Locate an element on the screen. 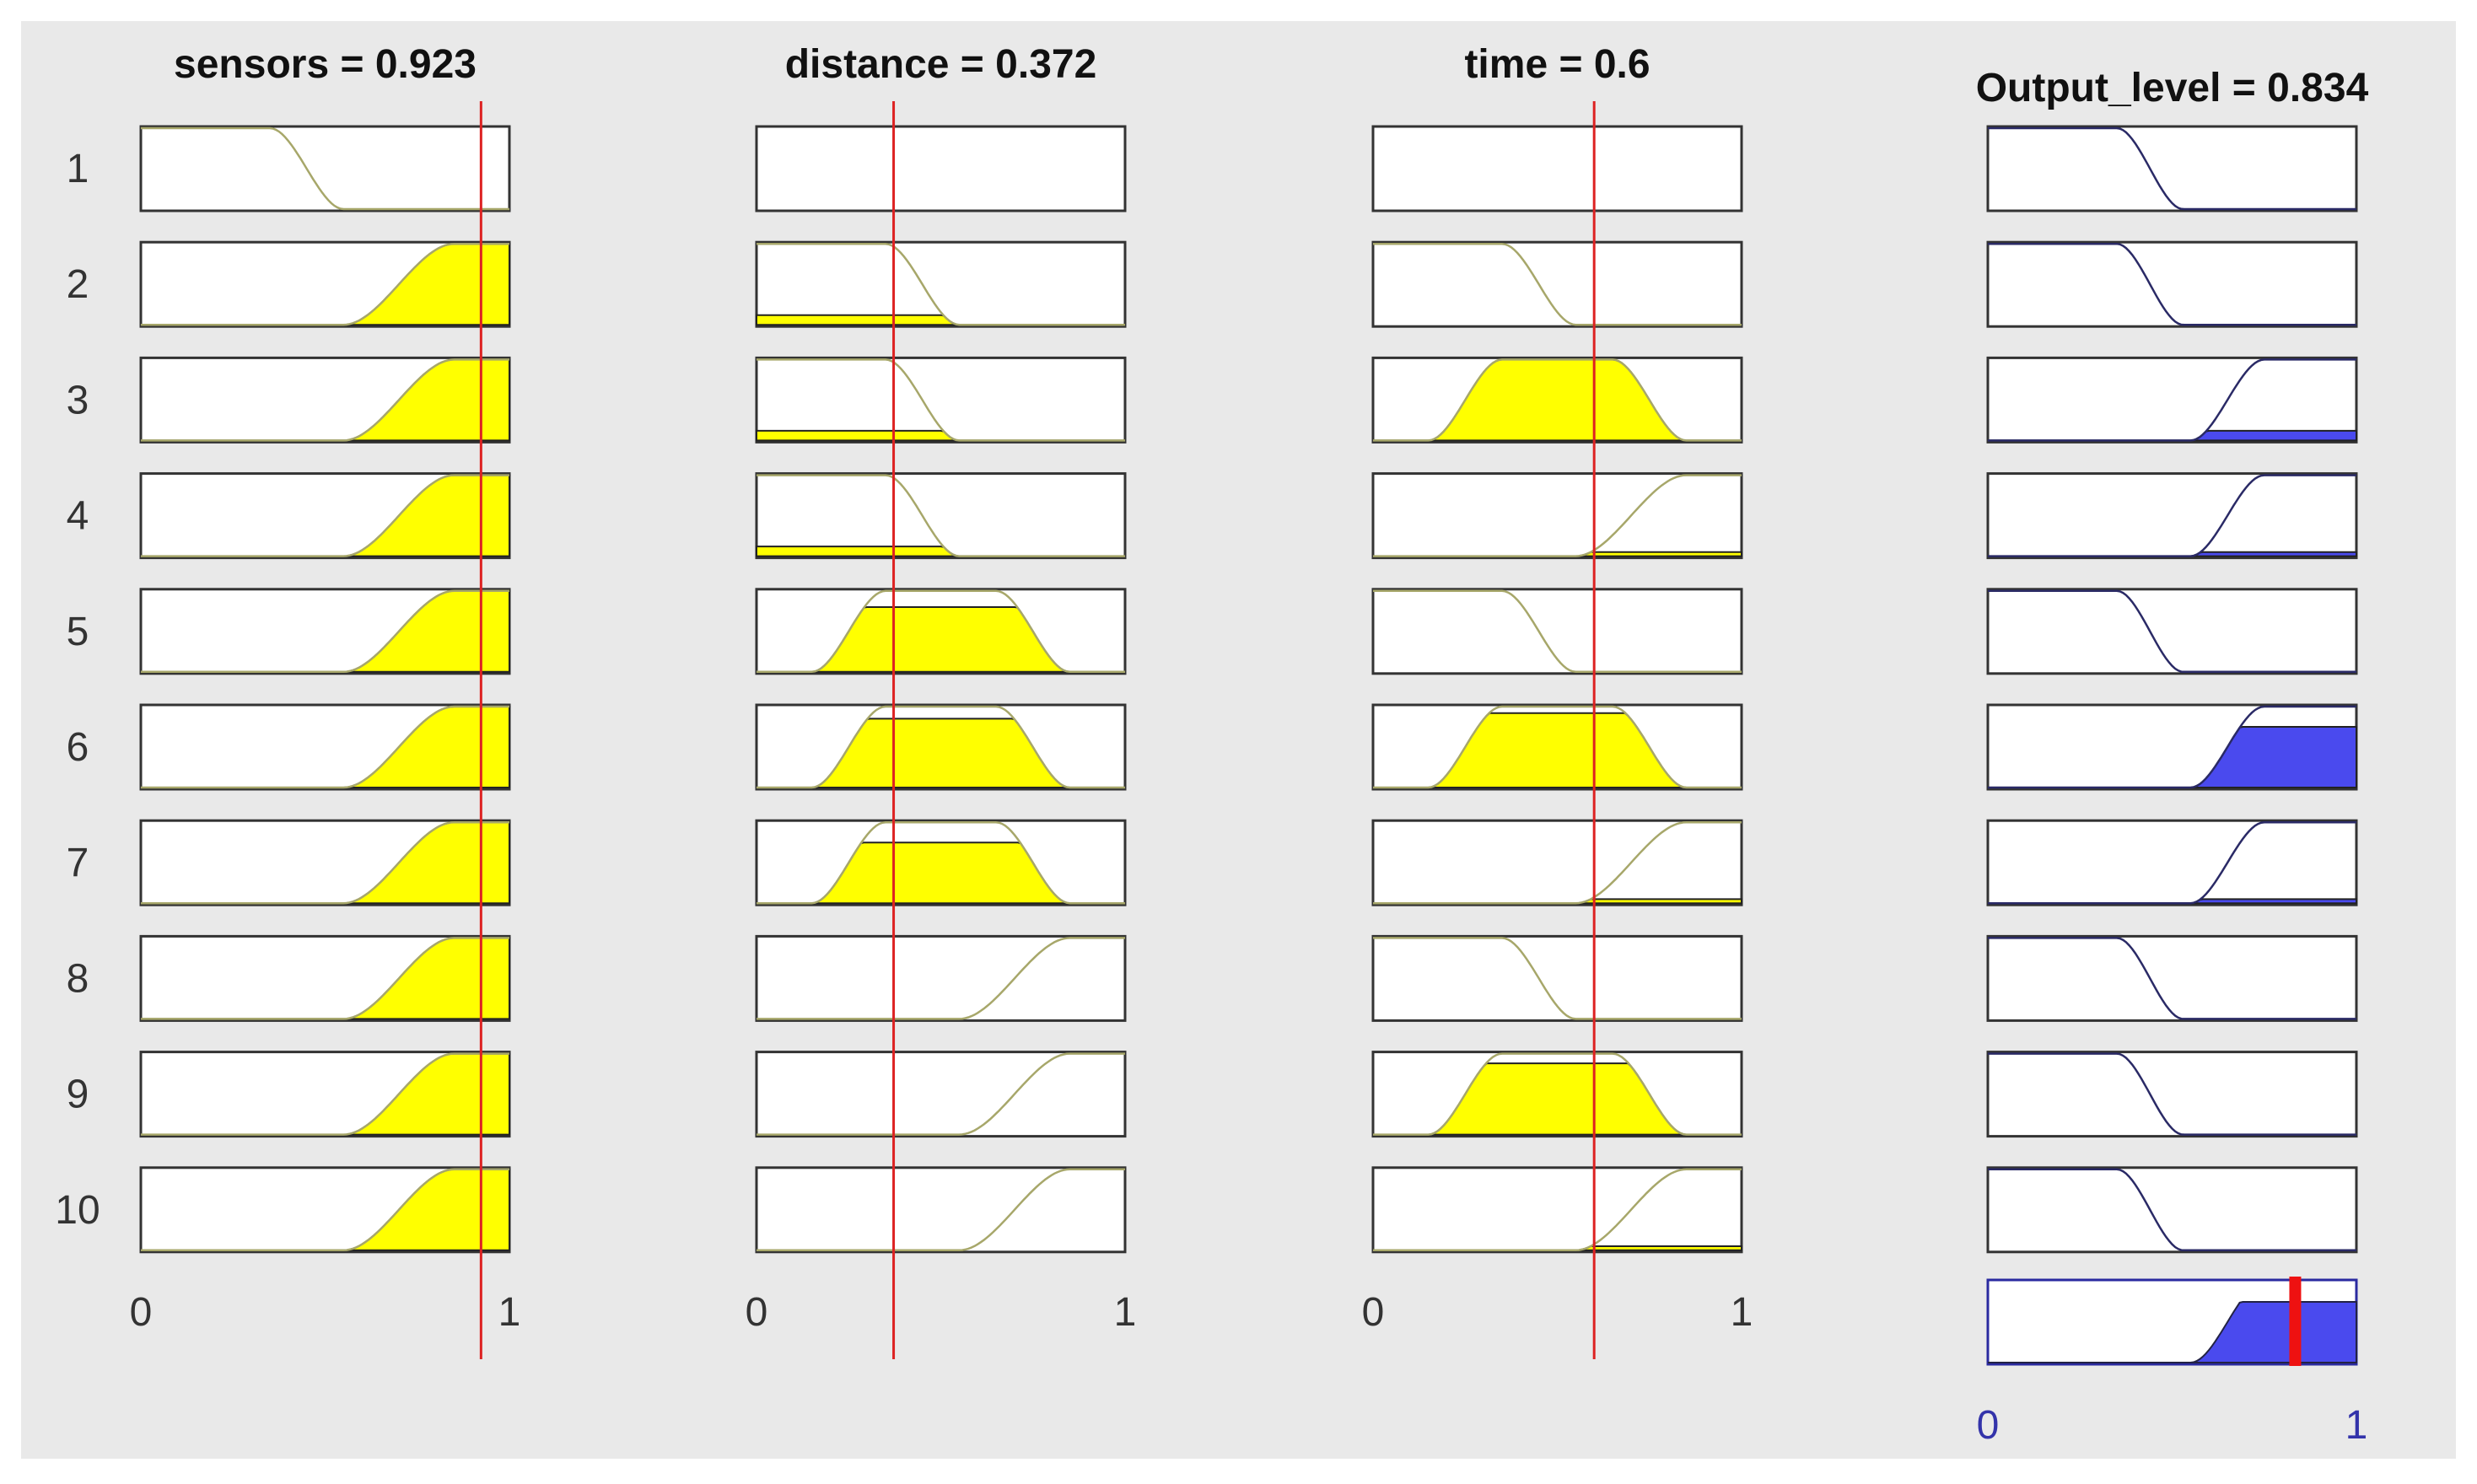 The width and height of the screenshot is (2477, 1484). variable-title: distance = 0.372 is located at coordinates (941, 64).